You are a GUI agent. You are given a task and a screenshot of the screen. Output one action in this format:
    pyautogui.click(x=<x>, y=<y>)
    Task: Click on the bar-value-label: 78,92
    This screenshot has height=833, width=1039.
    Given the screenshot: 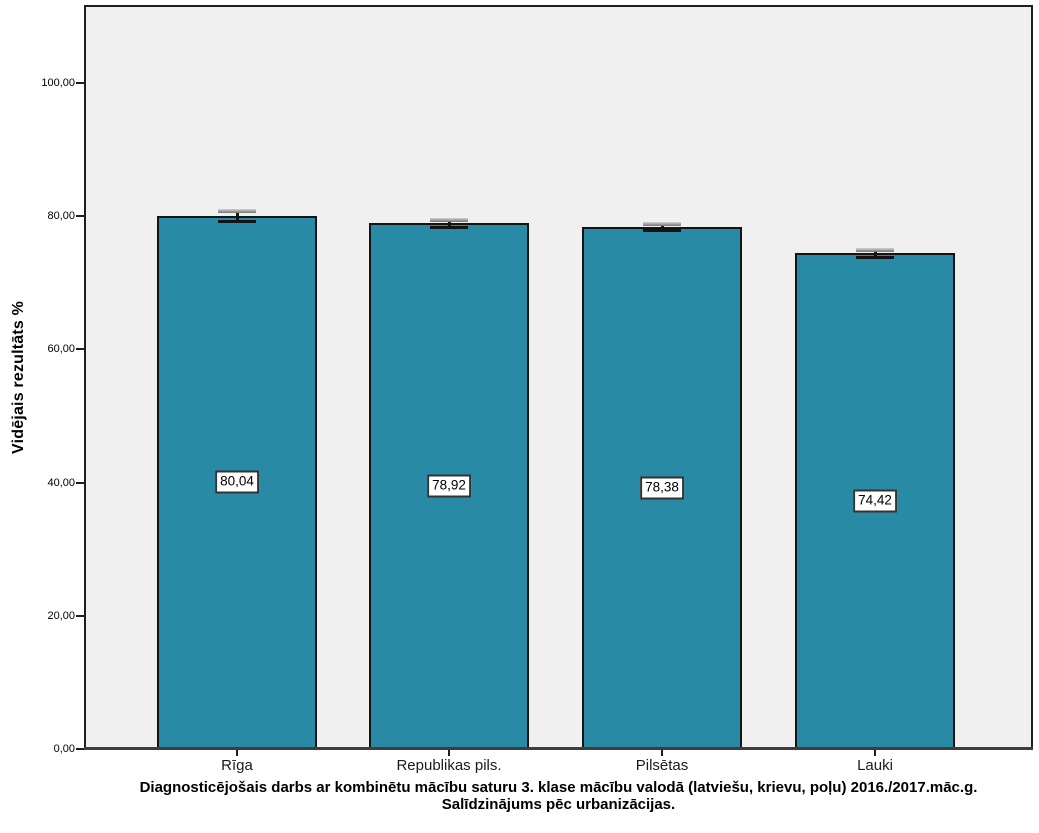 What is the action you would take?
    pyautogui.click(x=449, y=486)
    